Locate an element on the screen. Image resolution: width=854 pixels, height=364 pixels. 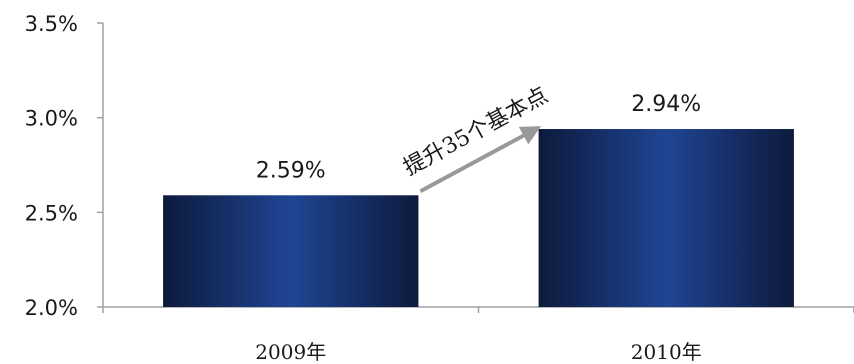
y-axis: 2.0% 2.5% 3.0% 3.5% is located at coordinates (64, 166).